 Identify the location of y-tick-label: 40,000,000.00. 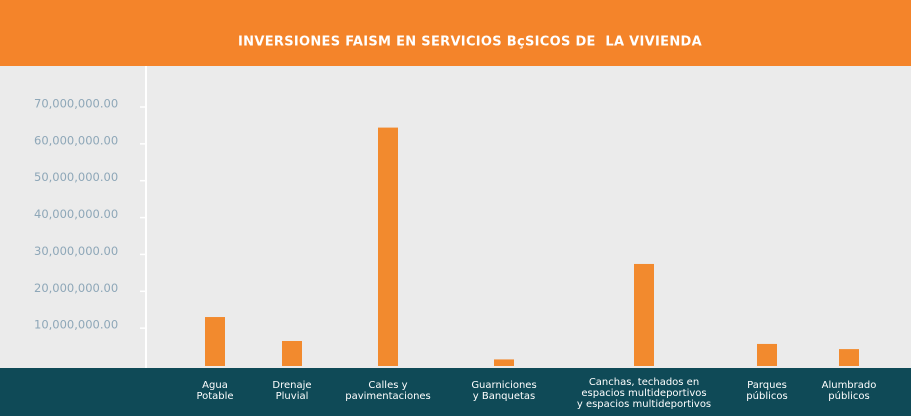
(76, 214).